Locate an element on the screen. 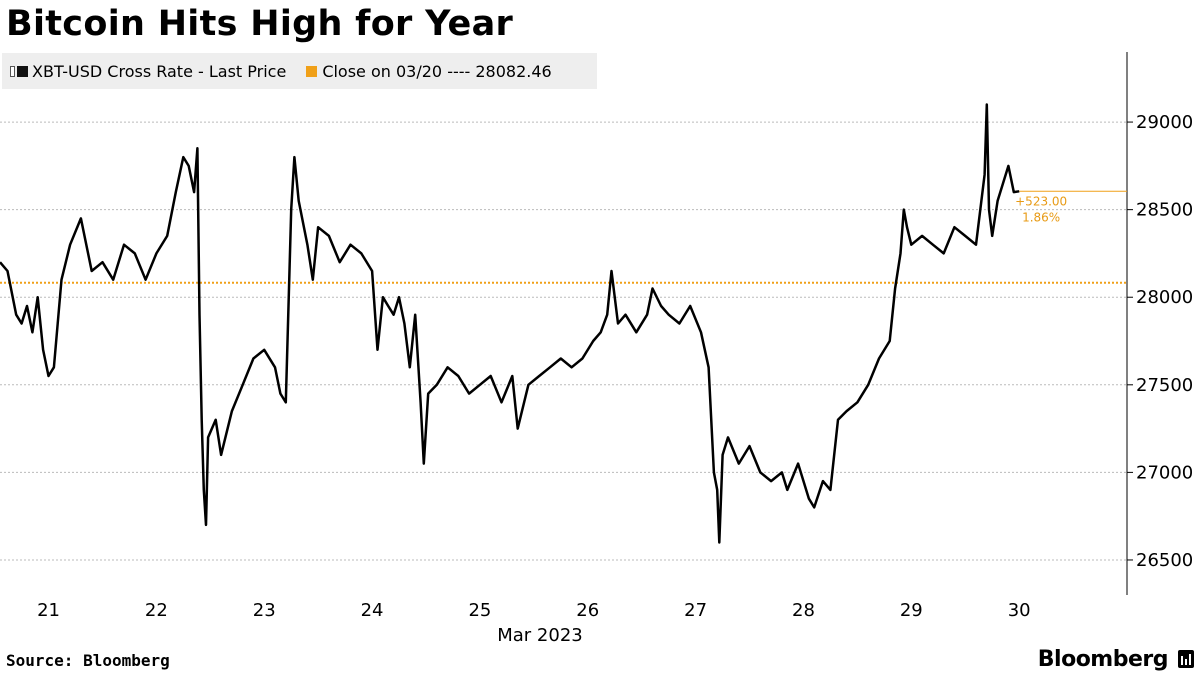 The image size is (1200, 675). x-tick-label: 21 is located at coordinates (48, 610).